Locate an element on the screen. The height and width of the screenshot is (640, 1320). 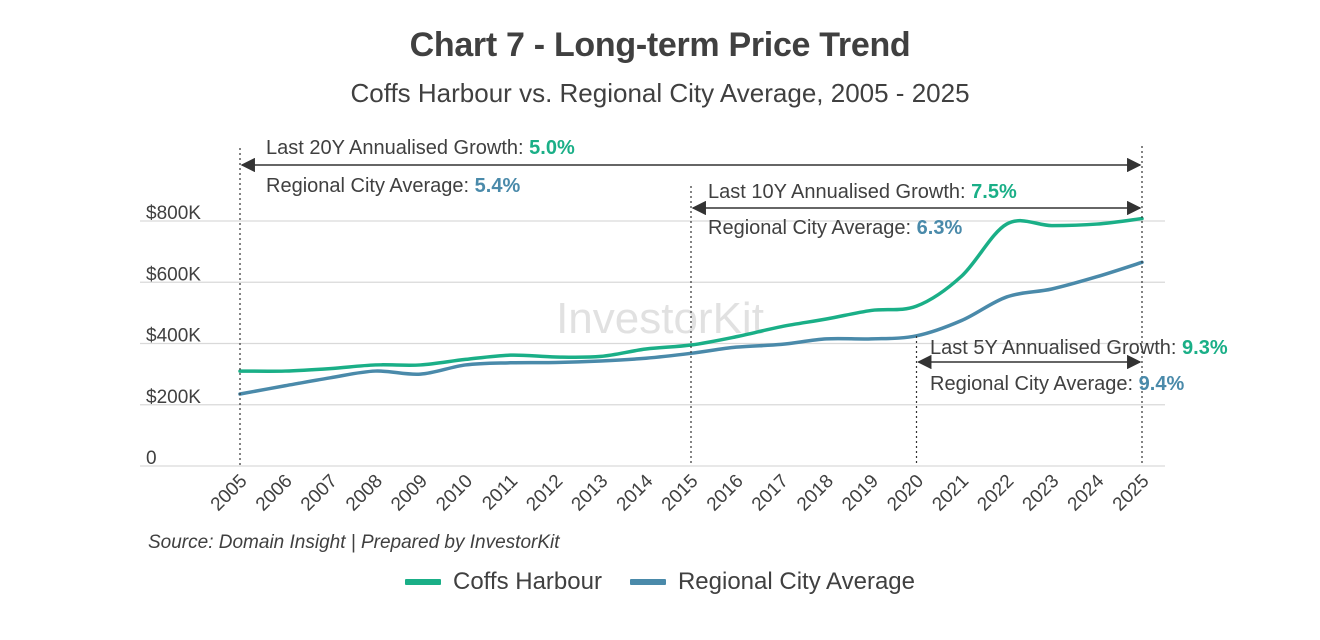
x-tick-label: 2007 is located at coordinates (319, 493).